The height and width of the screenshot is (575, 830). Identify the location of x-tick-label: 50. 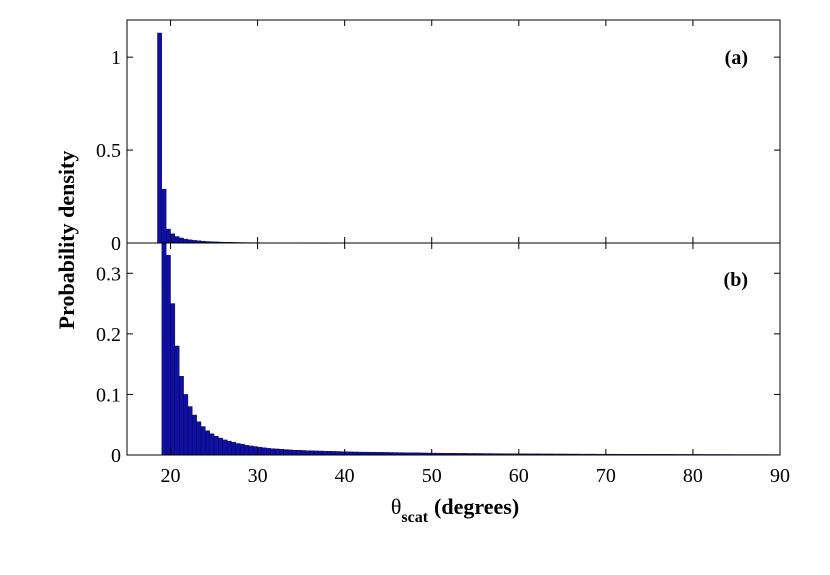
(432, 476).